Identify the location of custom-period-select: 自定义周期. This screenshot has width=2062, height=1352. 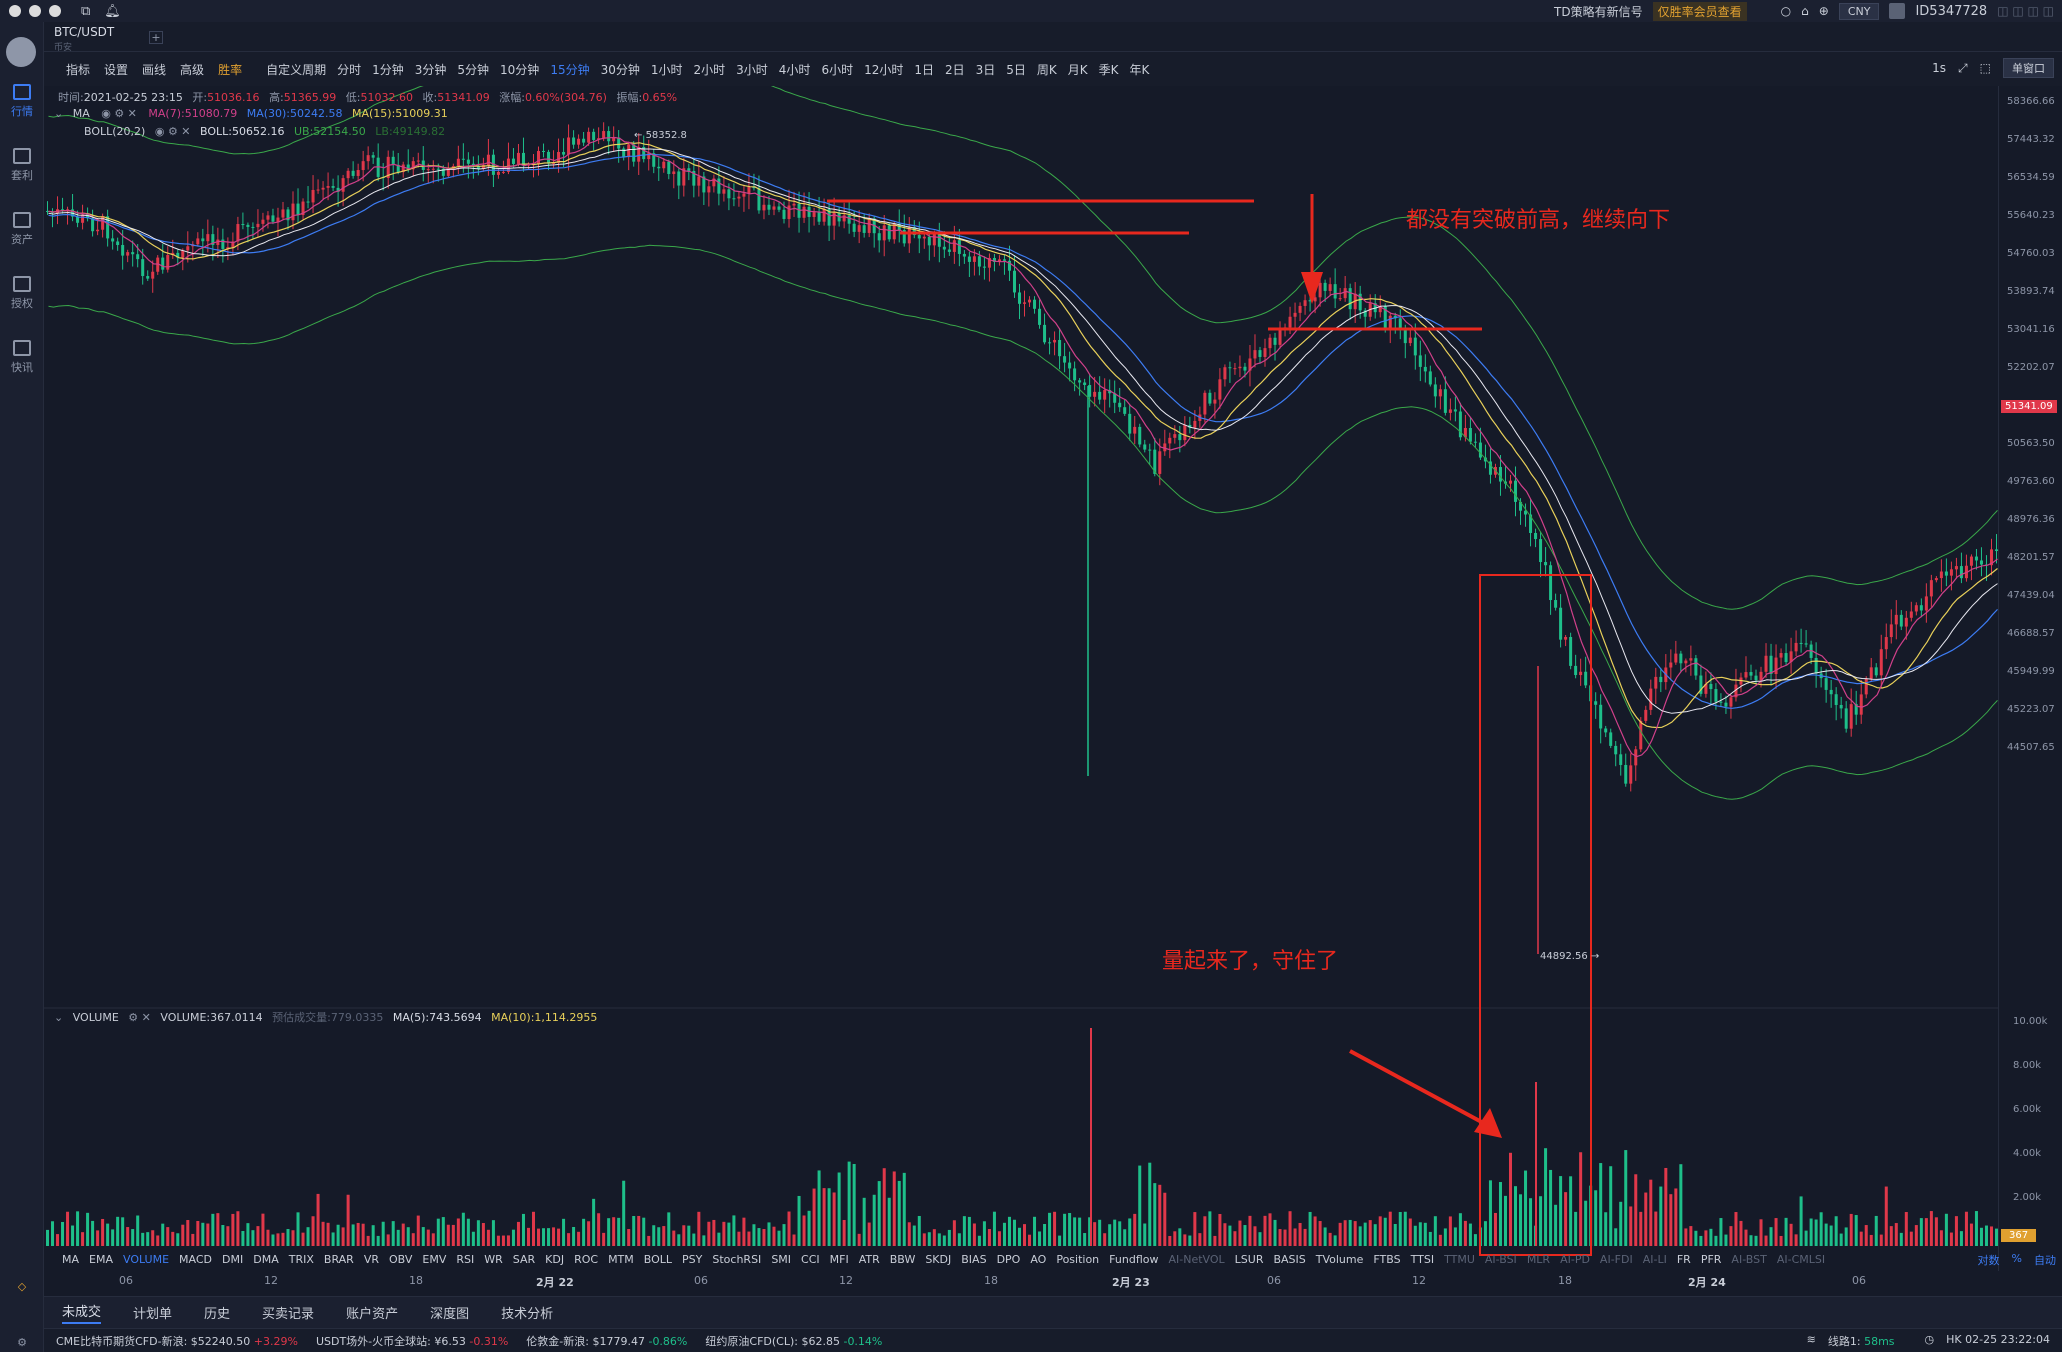
(296, 69).